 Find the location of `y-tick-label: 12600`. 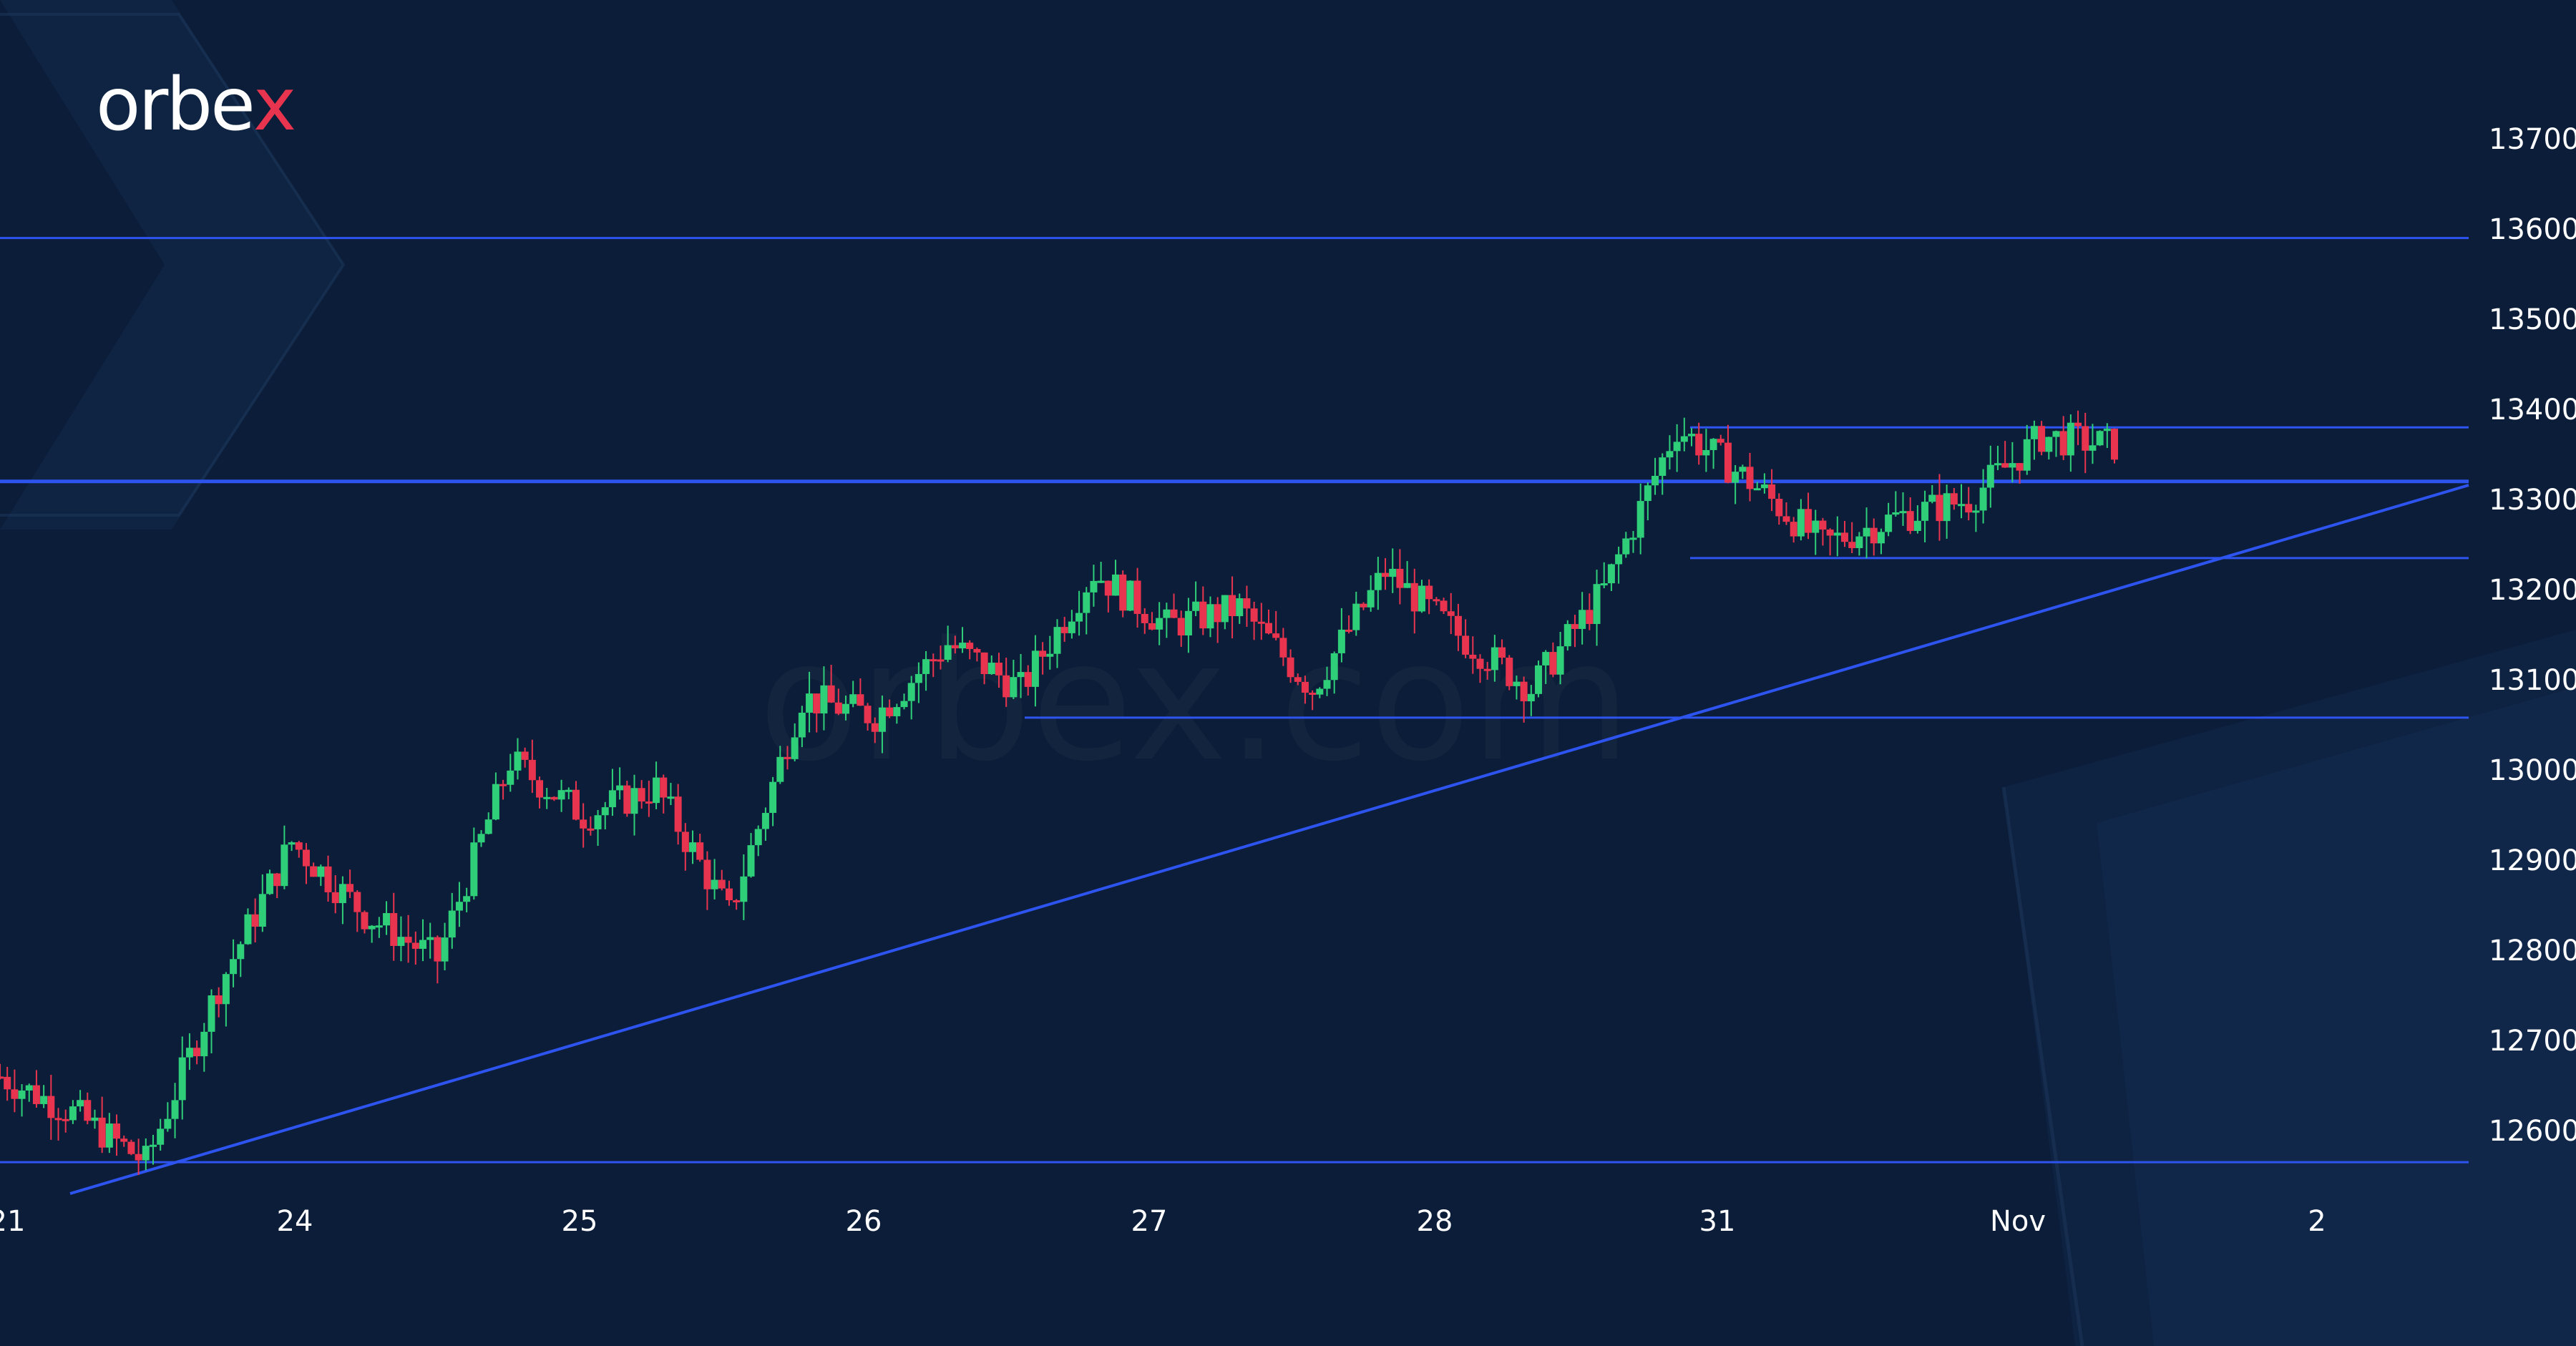

y-tick-label: 12600 is located at coordinates (2532, 1131).